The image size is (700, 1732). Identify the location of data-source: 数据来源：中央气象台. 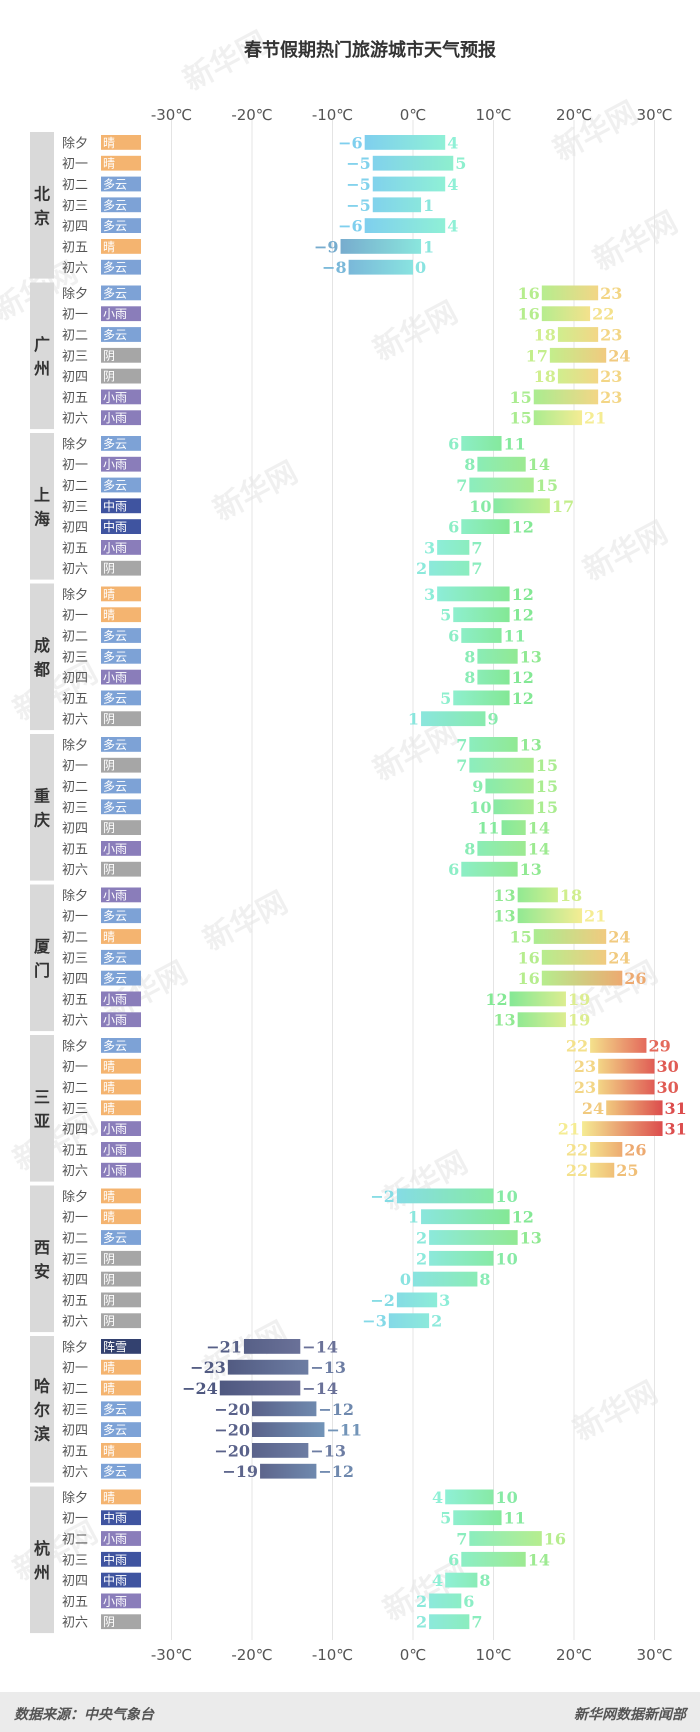
(84, 1715).